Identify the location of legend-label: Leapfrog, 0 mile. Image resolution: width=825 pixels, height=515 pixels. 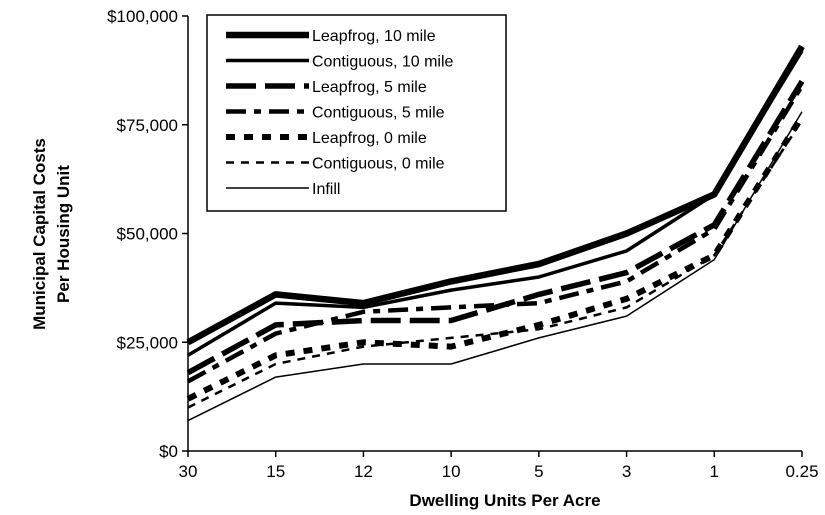
(369, 138).